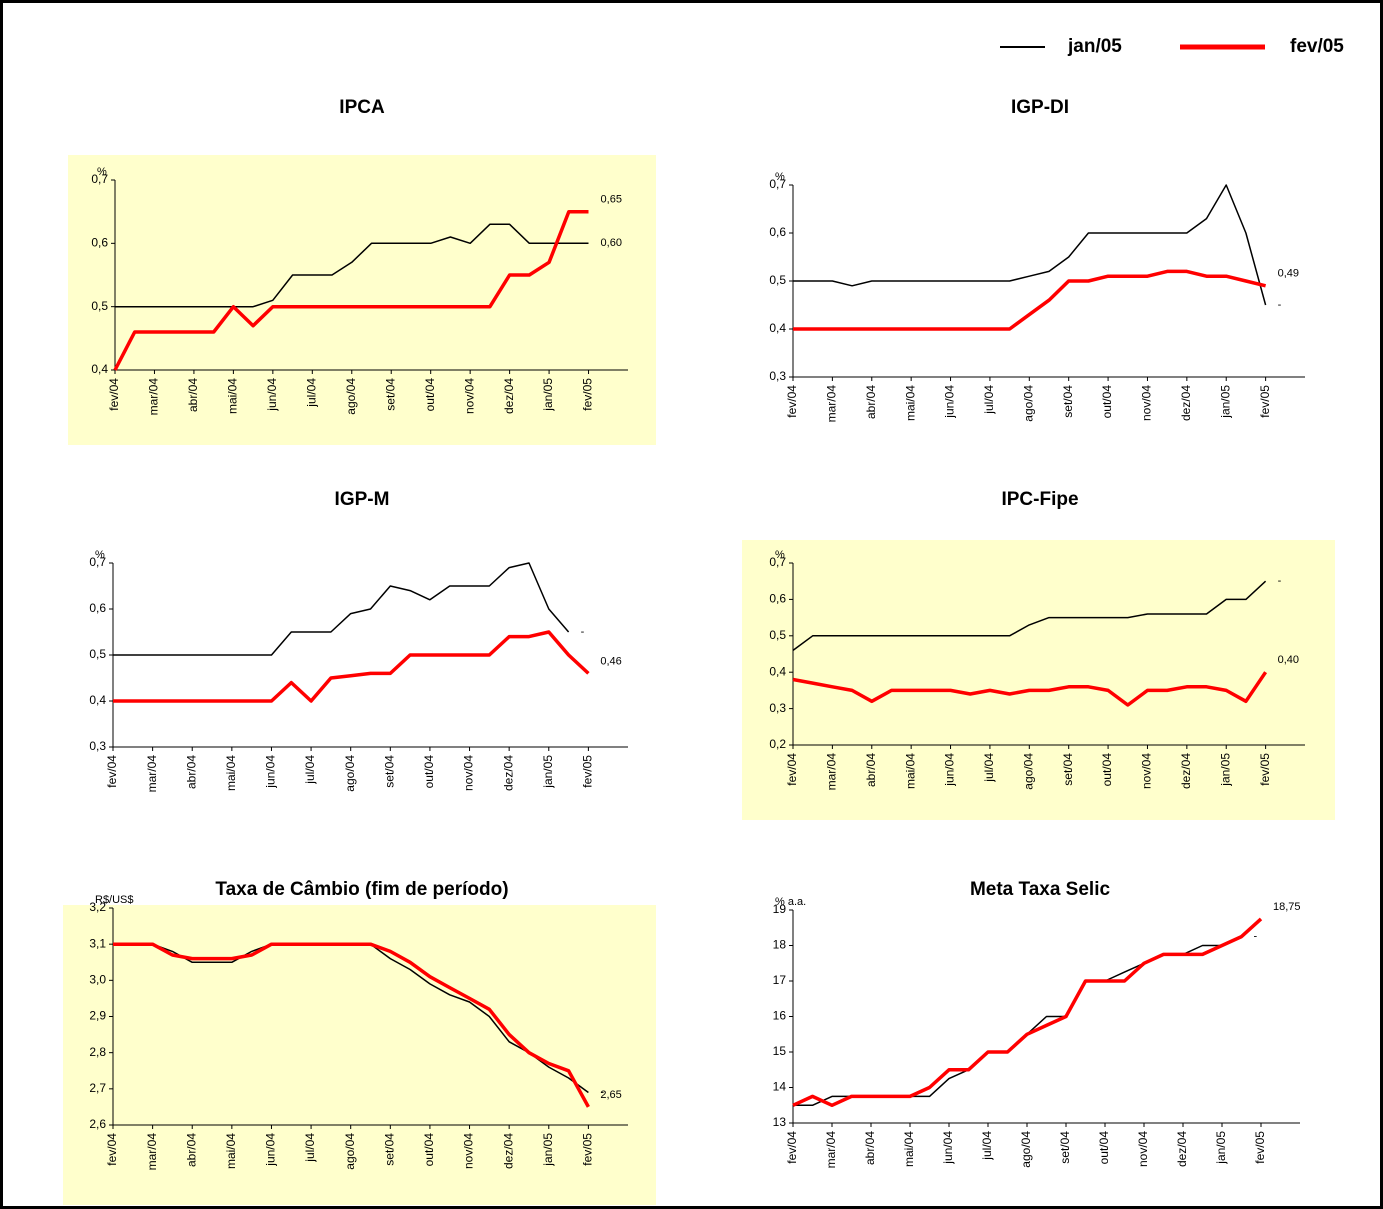 The width and height of the screenshot is (1383, 1209). Describe the element at coordinates (777, 744) in the screenshot. I see `y-tick-label: 0,2` at that location.